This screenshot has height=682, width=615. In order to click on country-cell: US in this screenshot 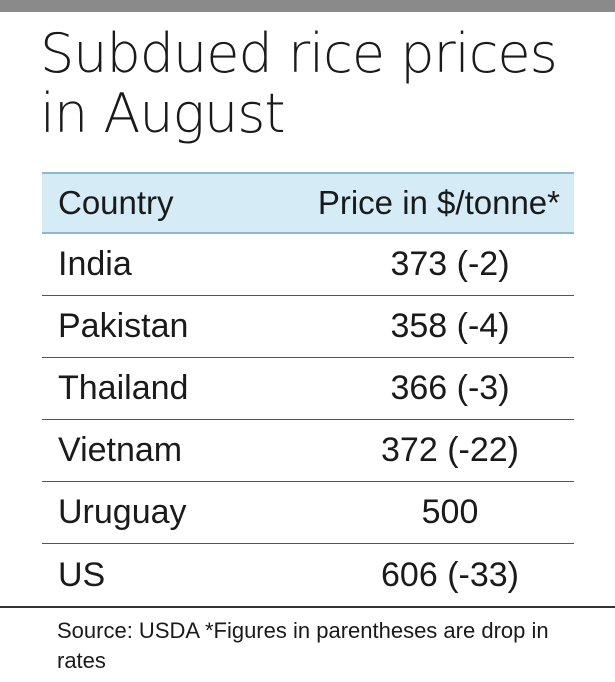, I will do `click(82, 574)`.